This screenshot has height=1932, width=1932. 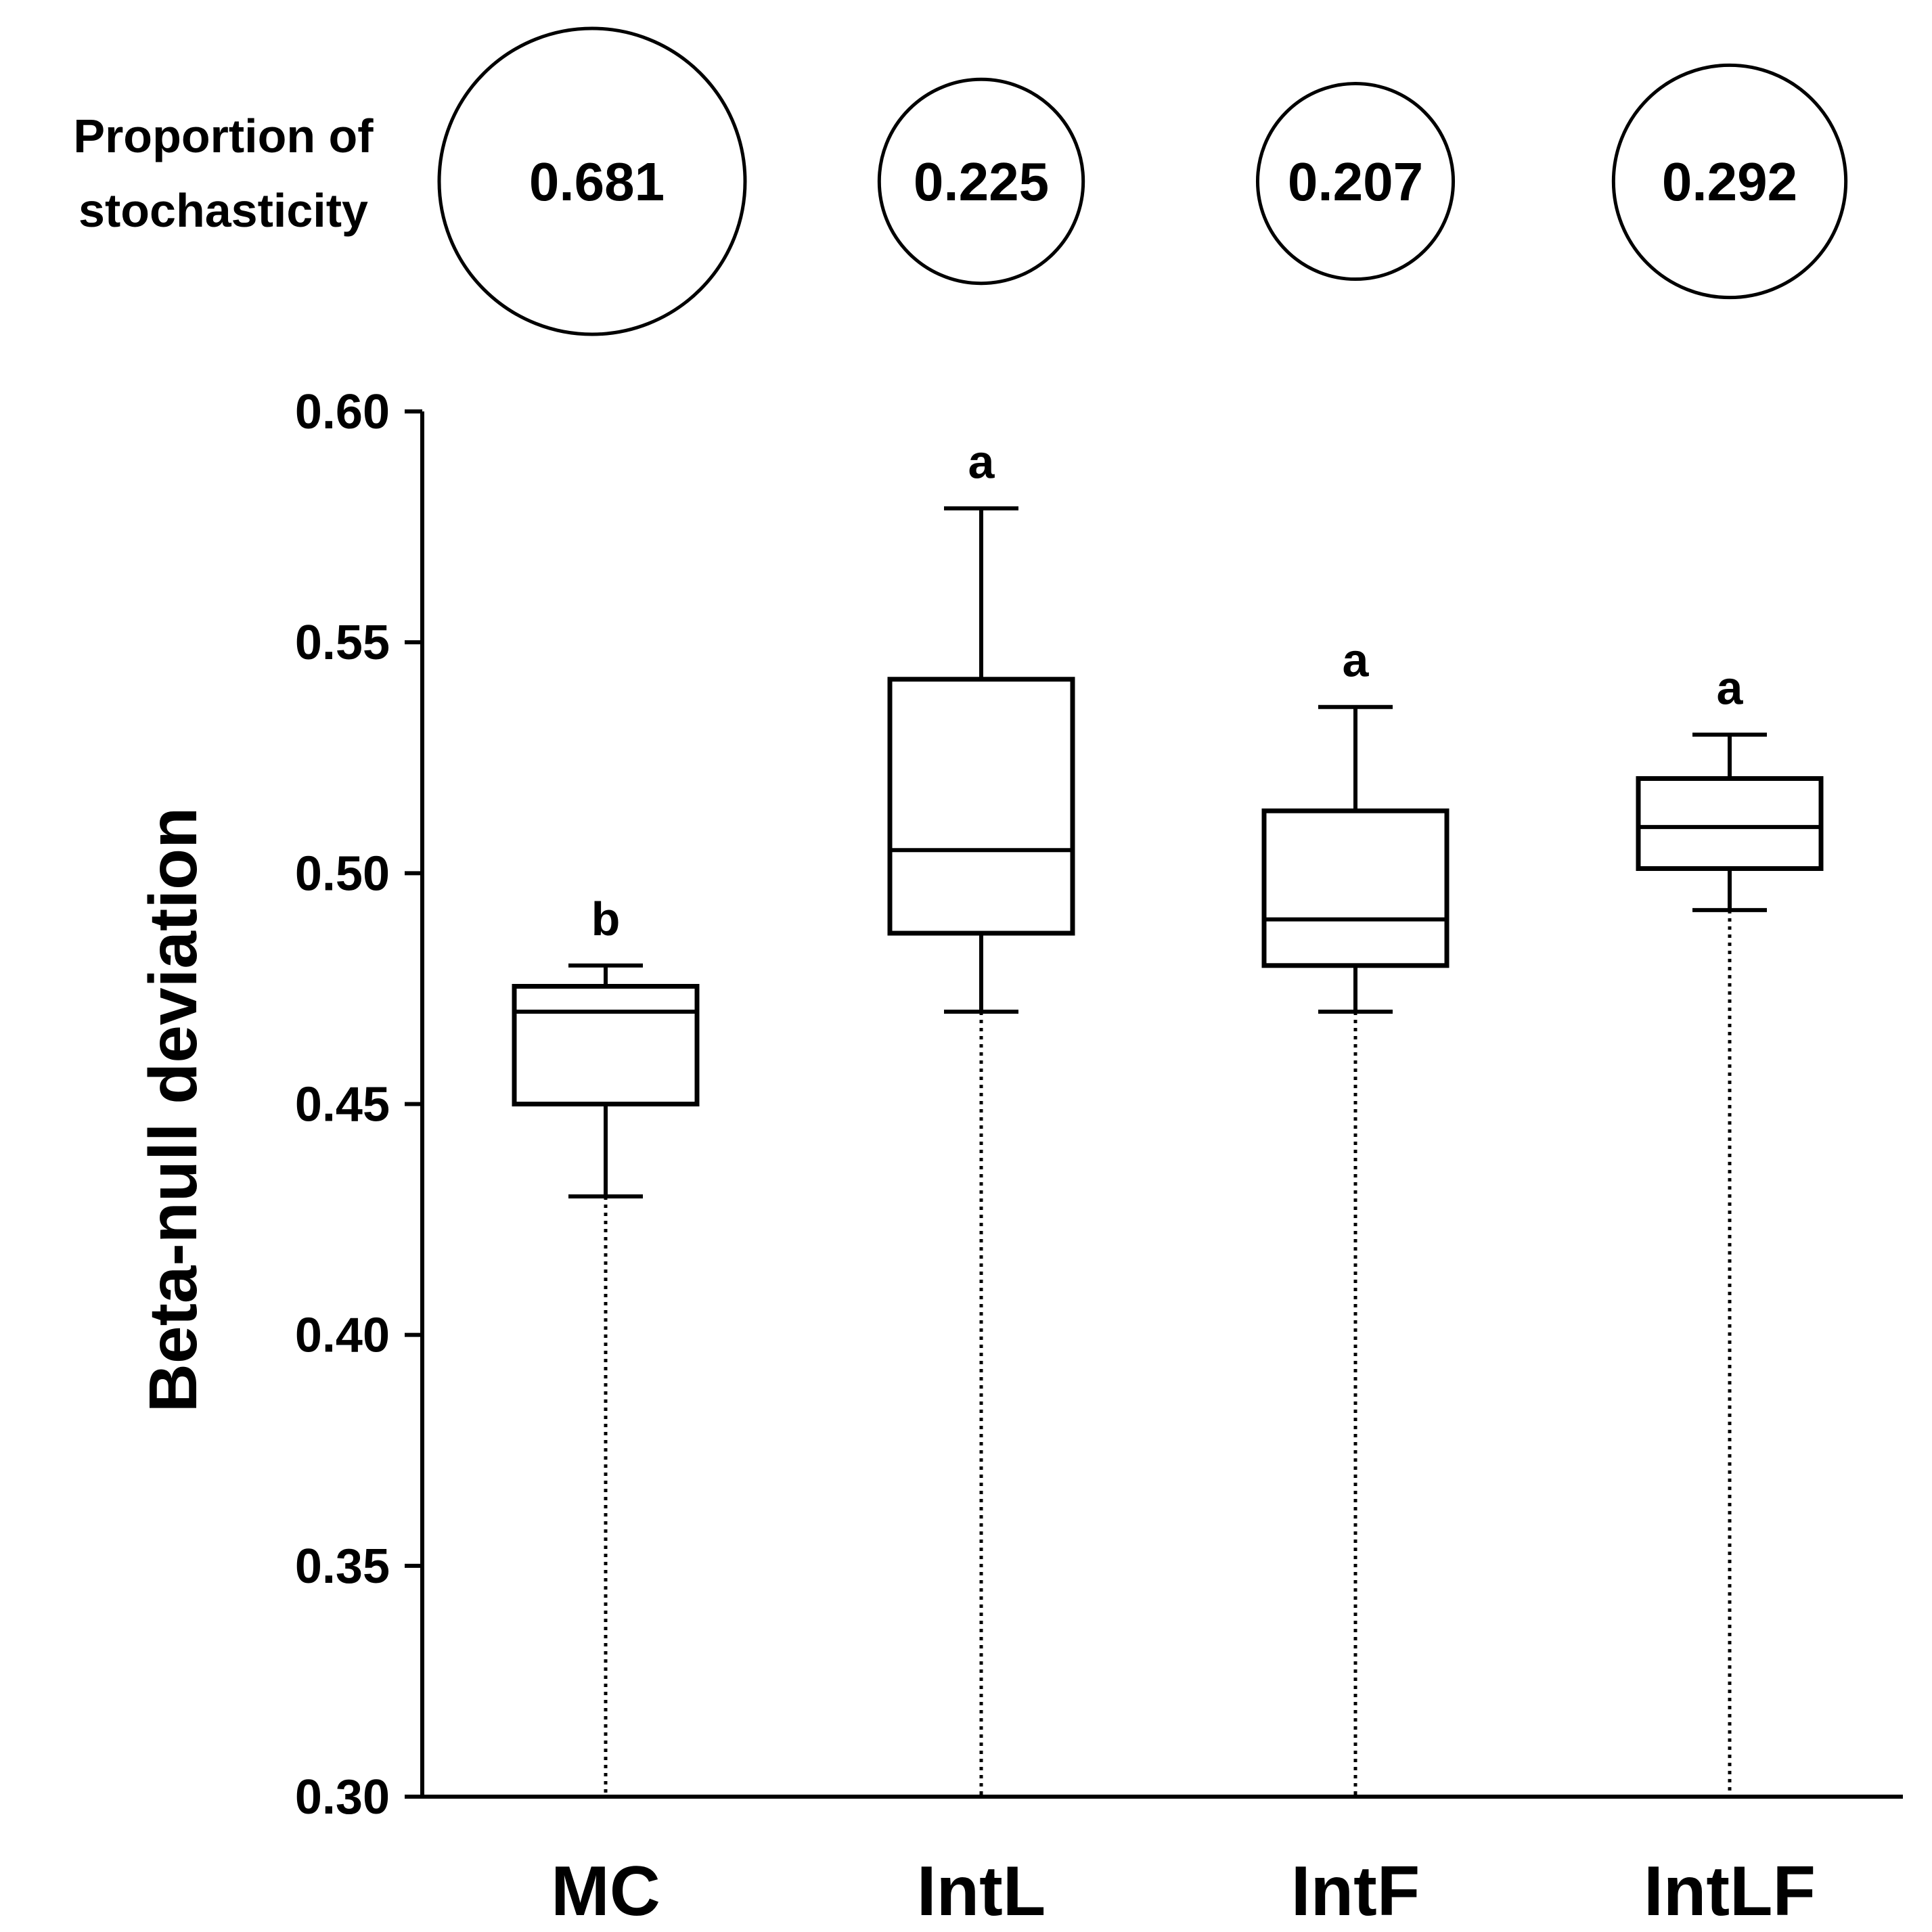 I want to click on y-tick-label: 0.55, so click(x=342, y=643).